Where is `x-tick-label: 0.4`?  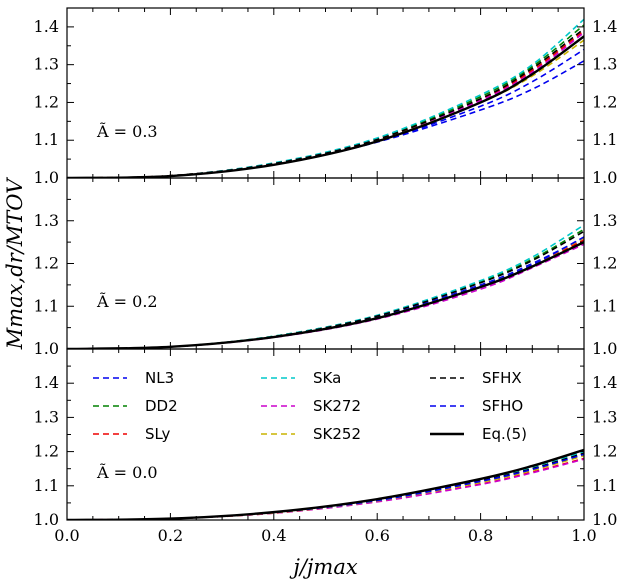
x-tick-label: 0.4 is located at coordinates (273, 535).